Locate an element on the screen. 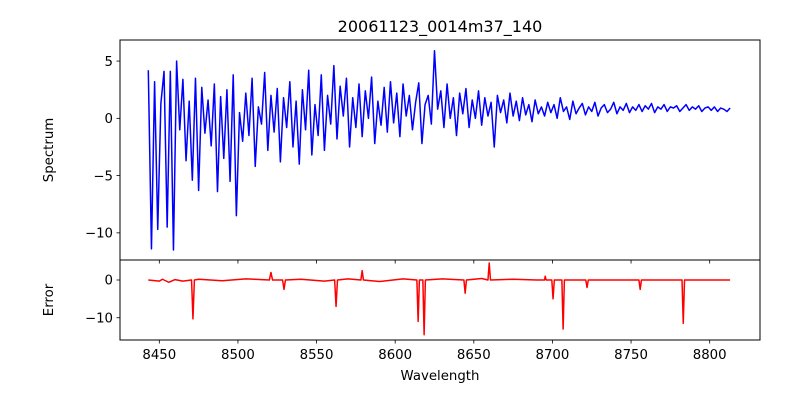 This screenshot has width=800, height=400. xtick-label: 8650 is located at coordinates (474, 355).